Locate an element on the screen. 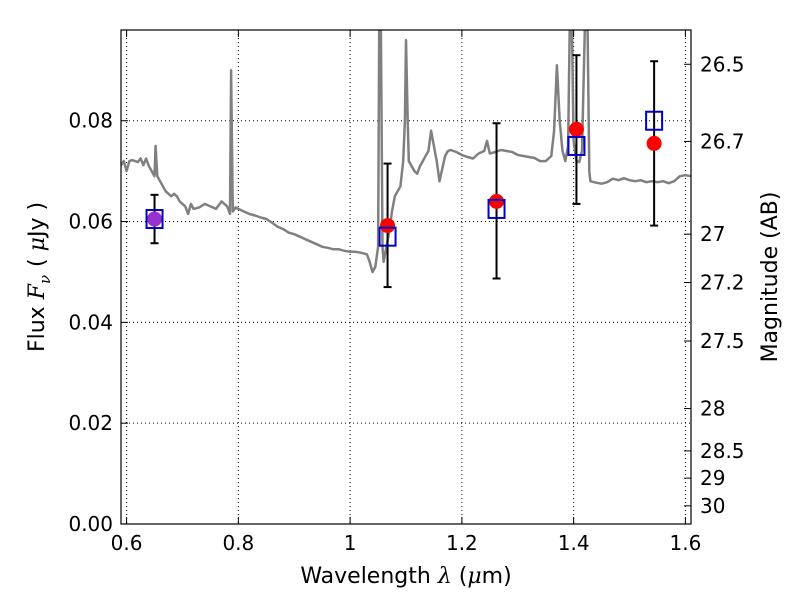  x-axis-label: Wavelength λ (μm) is located at coordinates (405, 576).